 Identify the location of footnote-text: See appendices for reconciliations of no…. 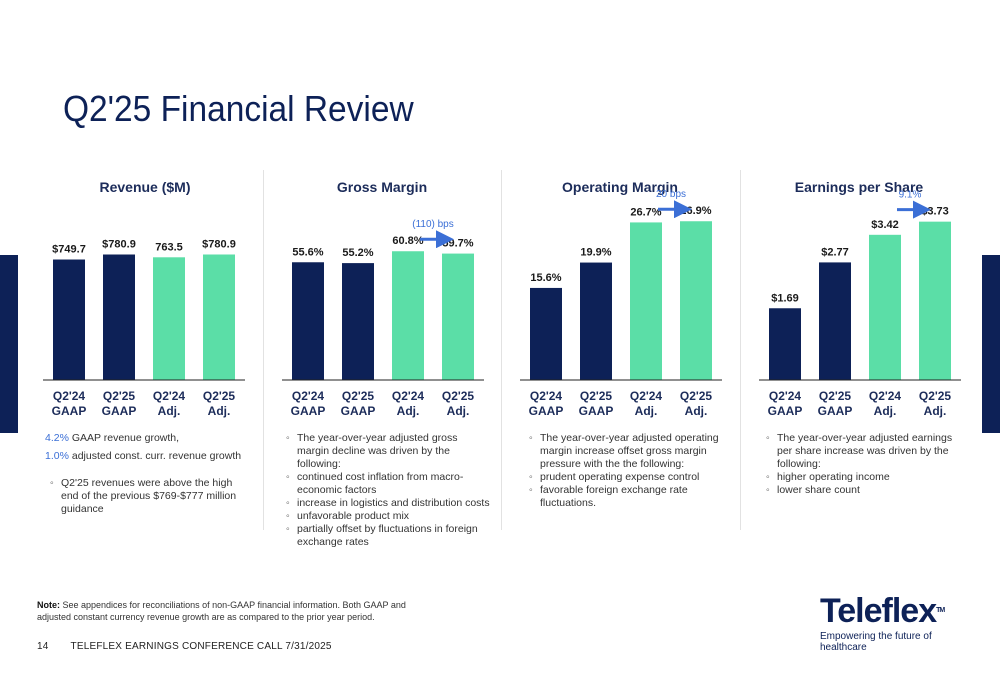
(221, 611).